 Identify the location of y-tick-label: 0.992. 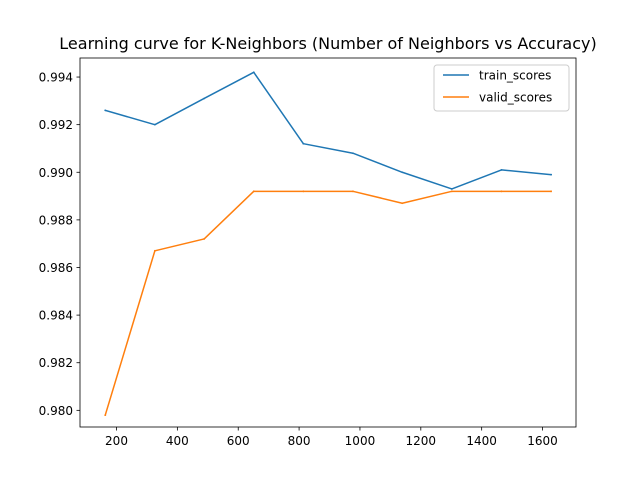
(56, 125).